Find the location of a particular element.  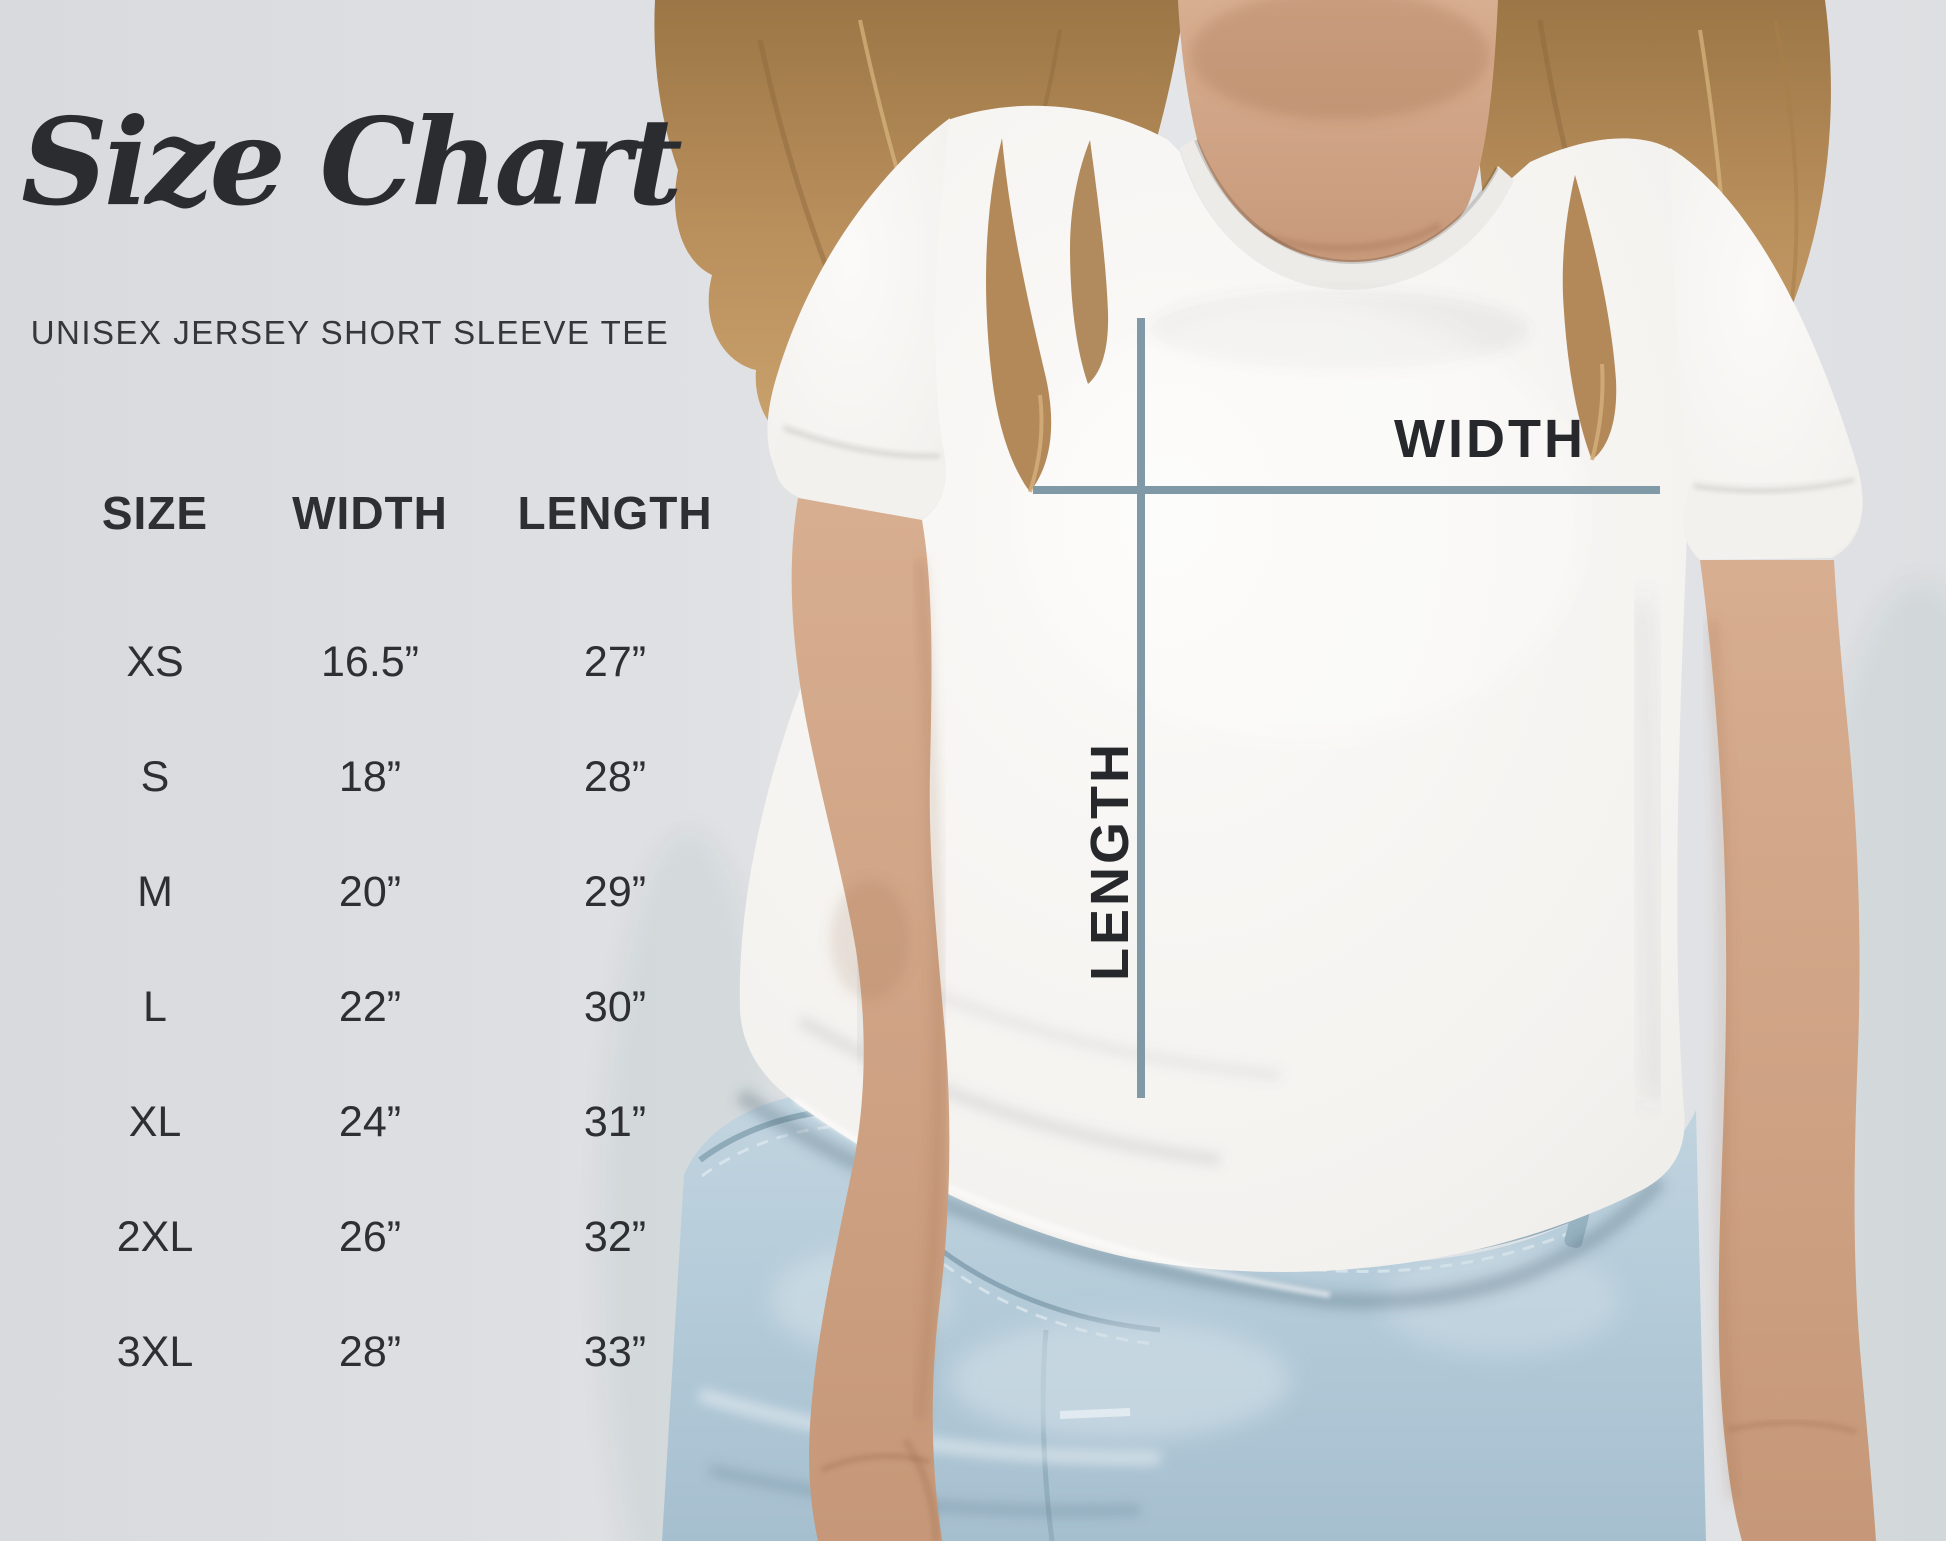

length-cell: 30” is located at coordinates (615, 1007).